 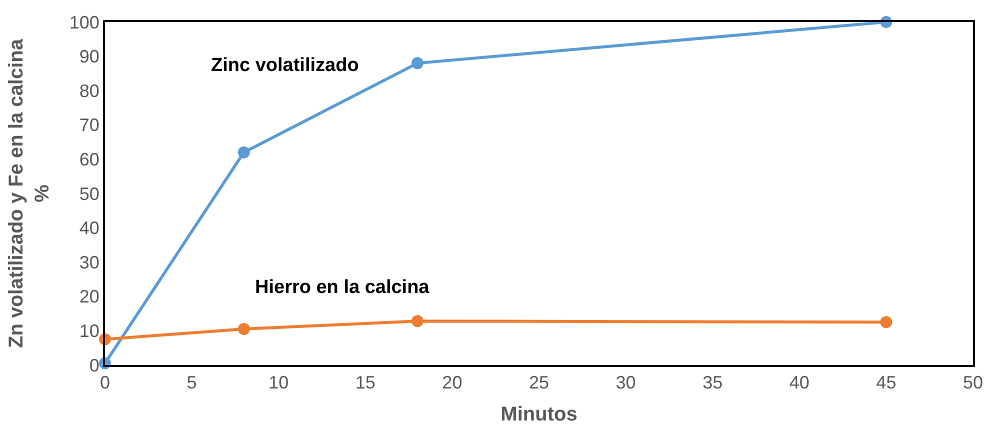 I want to click on series-label: Zinc volatilizado, so click(x=285, y=65).